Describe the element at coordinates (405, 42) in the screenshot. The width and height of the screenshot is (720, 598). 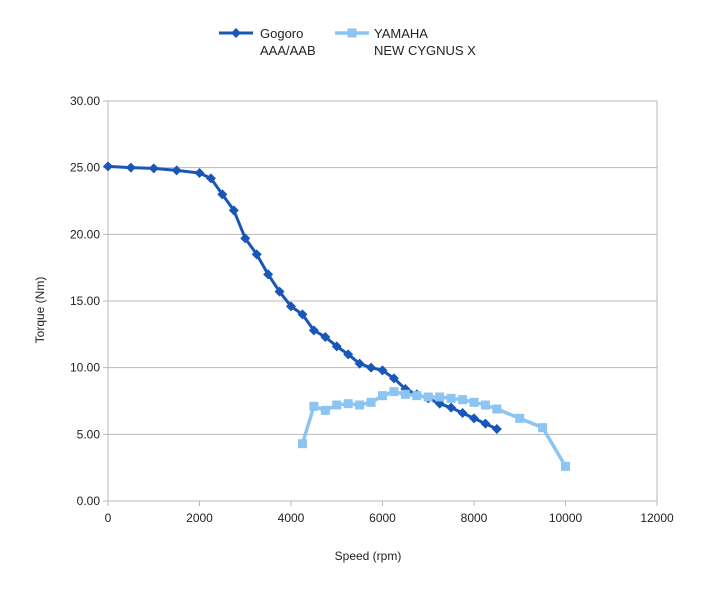
I see `legend-item-yamaha: YAMAHA NEW CYGNUS X` at that location.